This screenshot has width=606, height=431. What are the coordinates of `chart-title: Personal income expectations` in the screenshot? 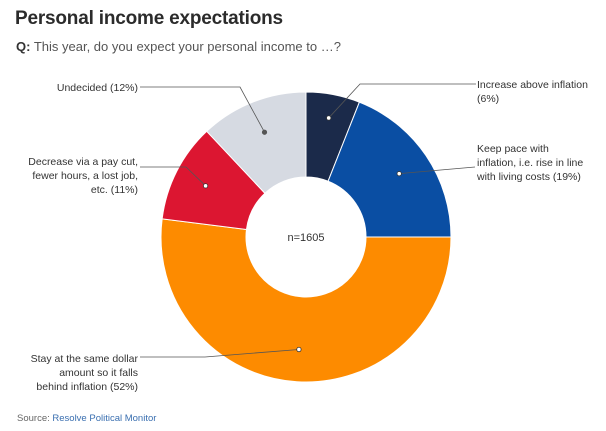 It's located at (149, 18).